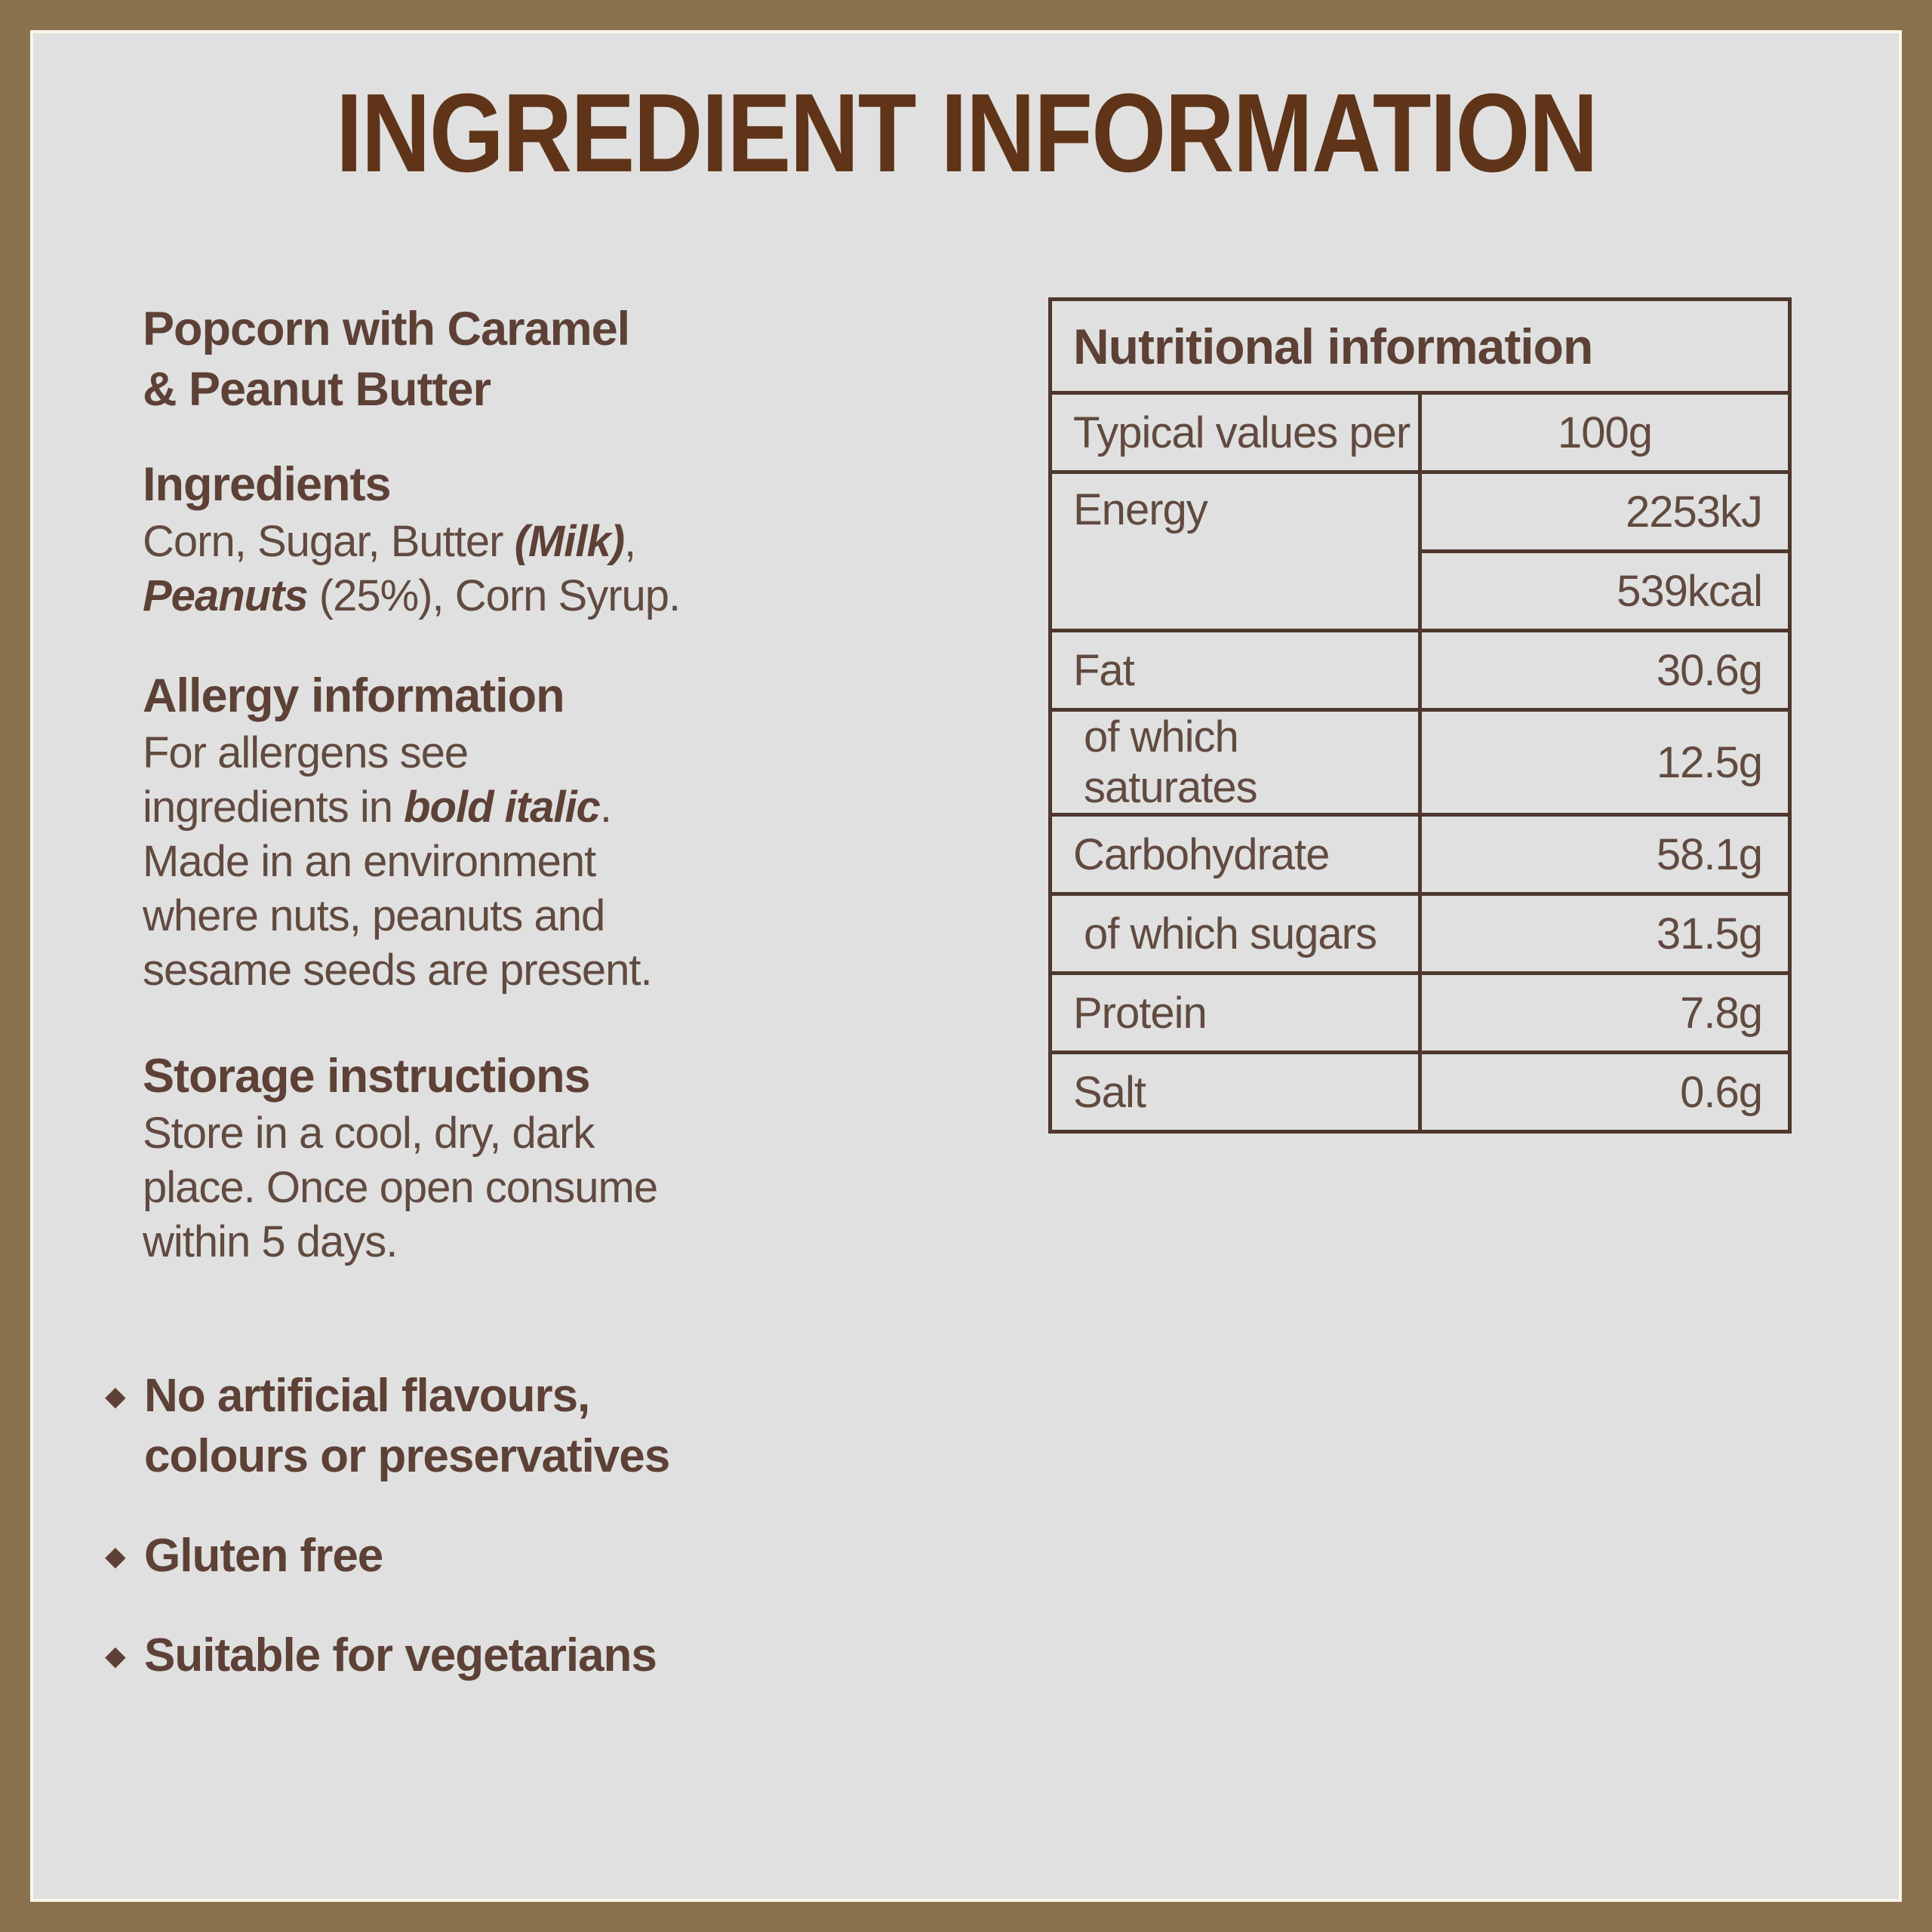  I want to click on table-row: Carbohydrate 58.1g, so click(1420, 854).